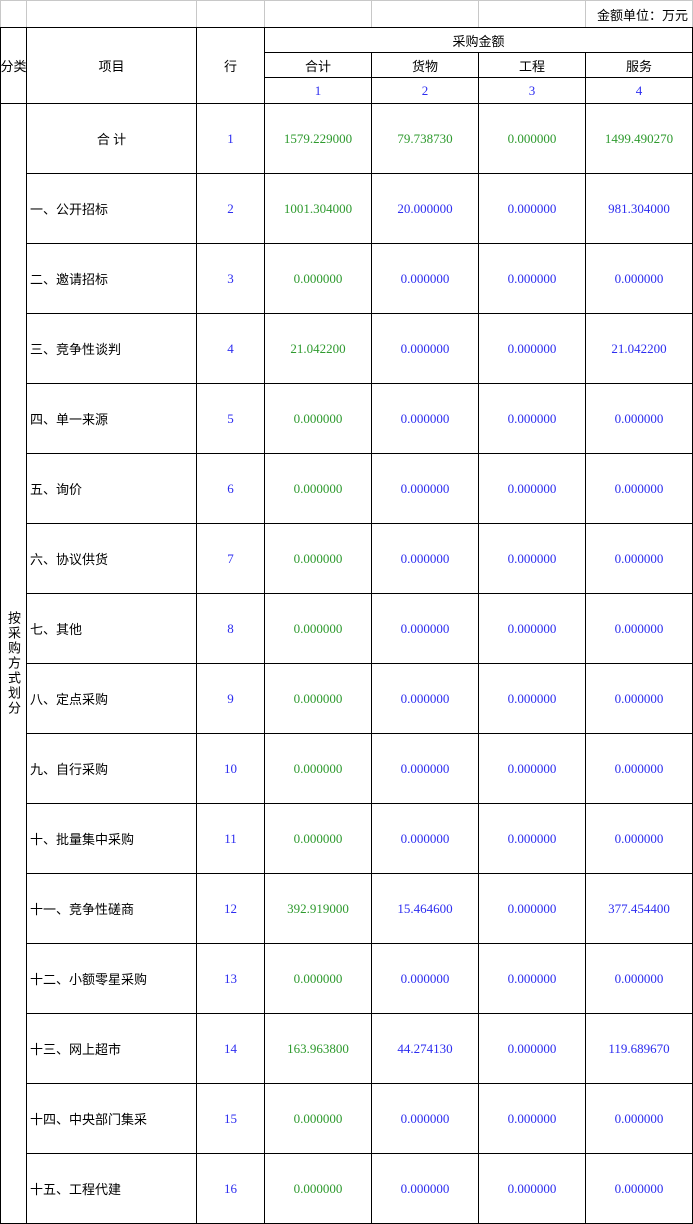 The height and width of the screenshot is (1224, 693). I want to click on row-number: 10, so click(230, 768).